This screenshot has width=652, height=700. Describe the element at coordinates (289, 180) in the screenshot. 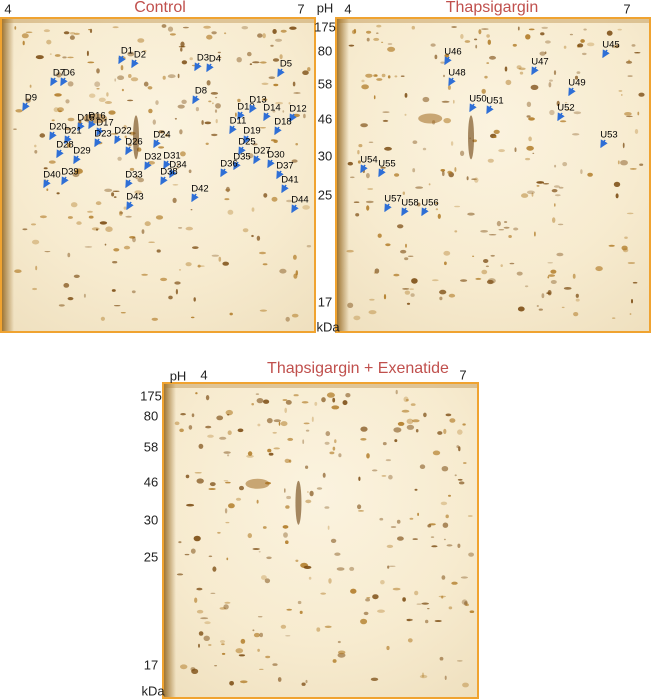

I see `spot-label: D41` at that location.